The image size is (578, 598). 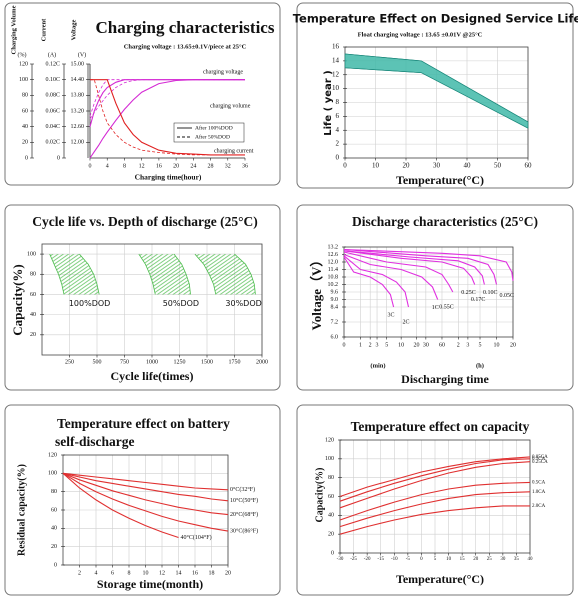 I want to click on x-axis-label: Discharging time, so click(x=445, y=379).